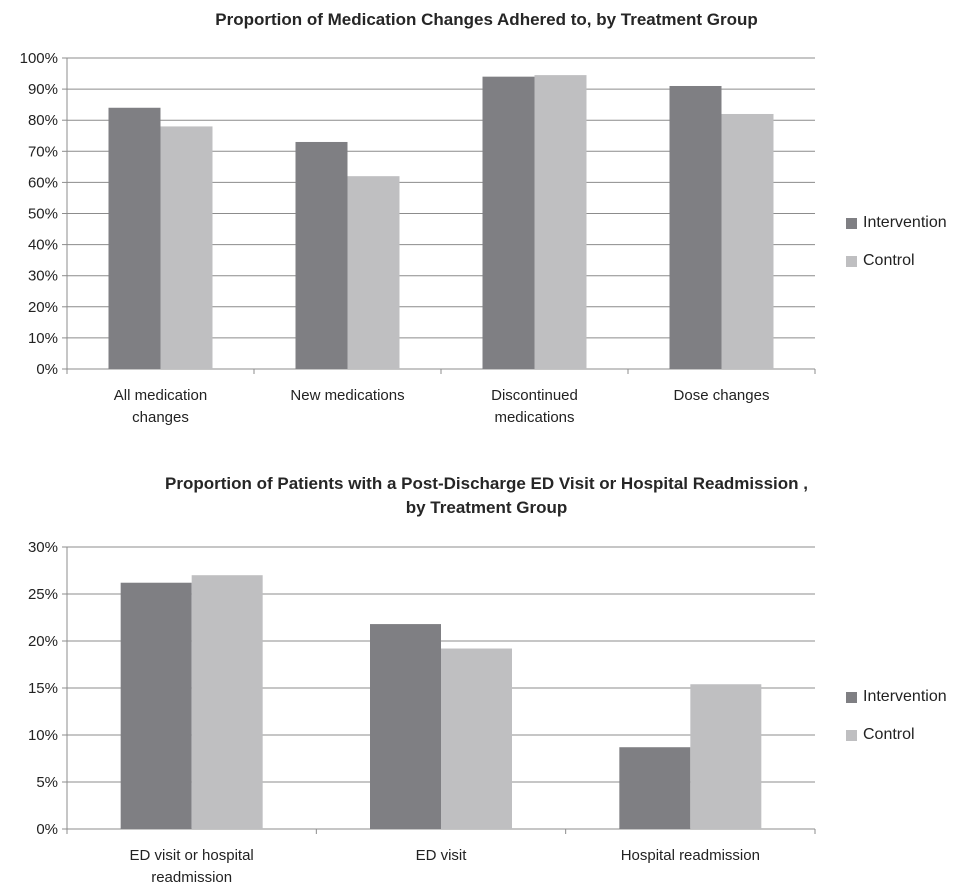  What do you see at coordinates (534, 395) in the screenshot?
I see `x-category-label: Discontinued` at bounding box center [534, 395].